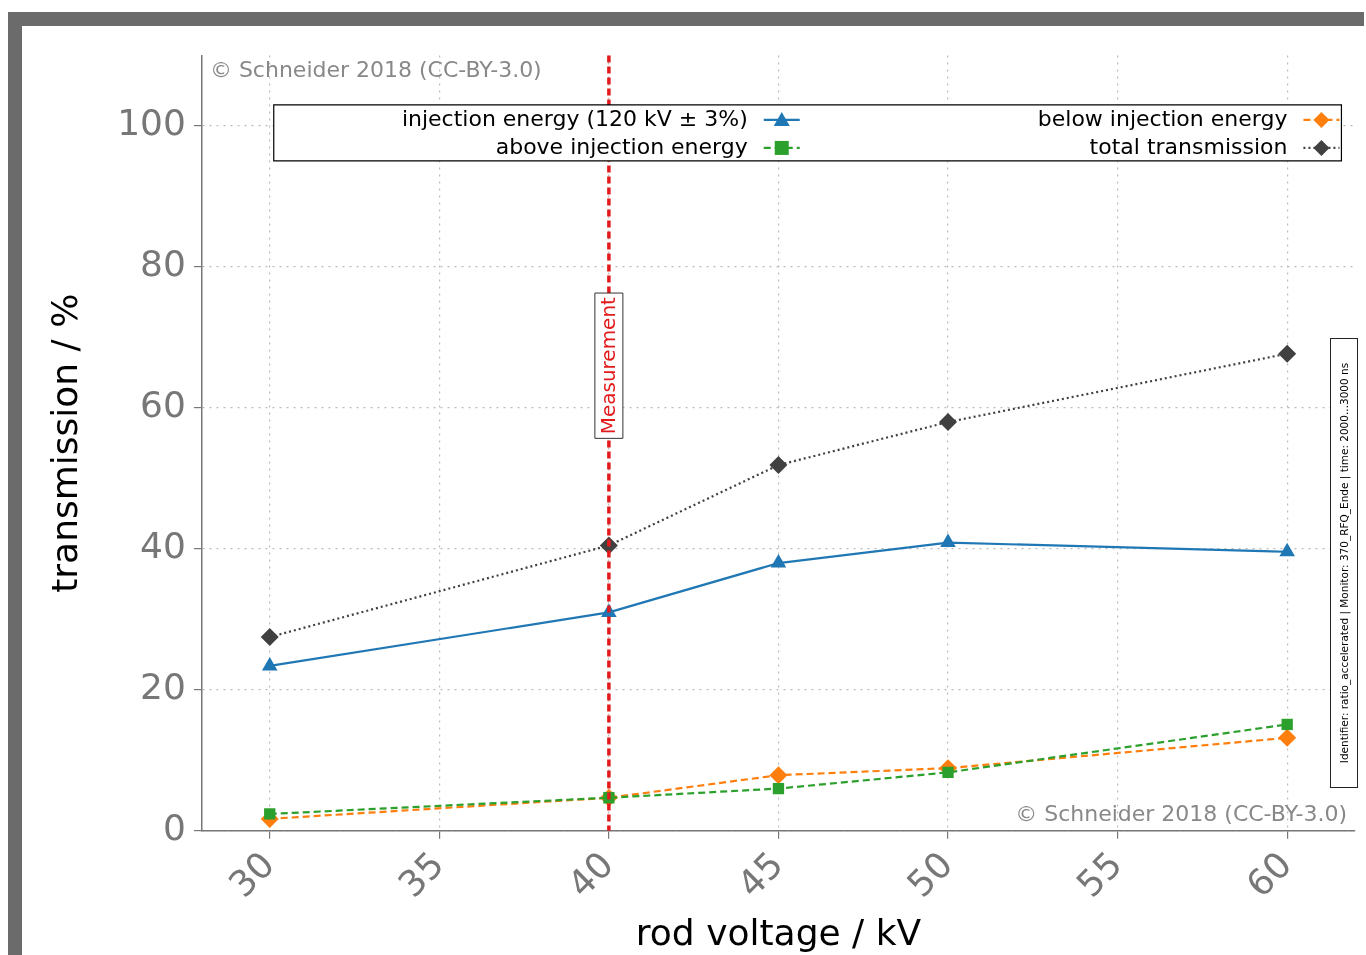 Image resolution: width=1366 pixels, height=955 pixels. I want to click on x-tick-label: 35, so click(421, 874).